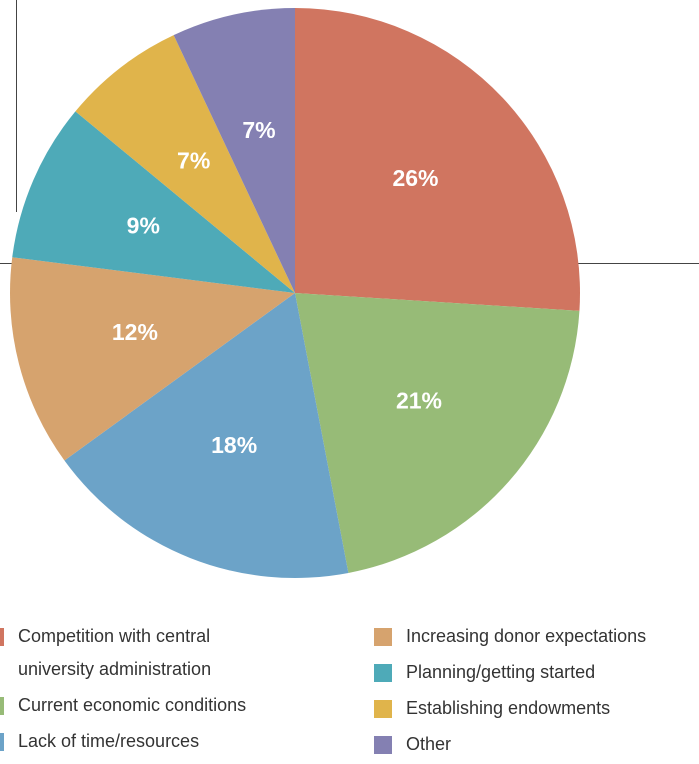  I want to click on slice-label: 12%, so click(135, 332).